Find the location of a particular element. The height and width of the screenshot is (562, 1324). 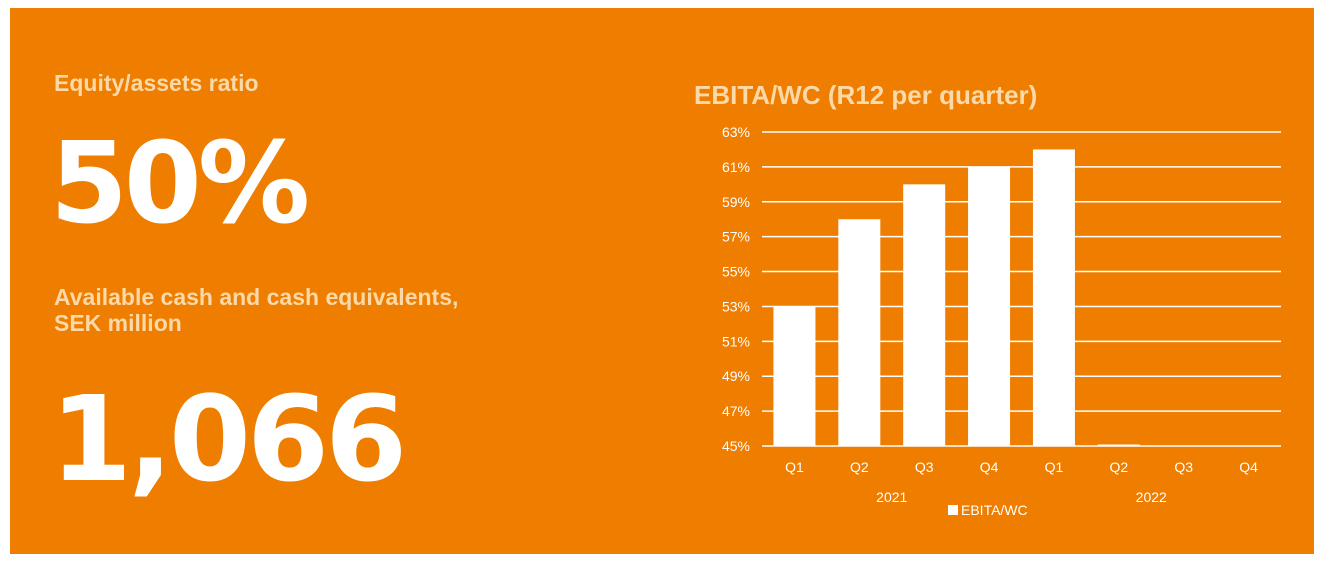

y-tick-label: 53% is located at coordinates (736, 306).